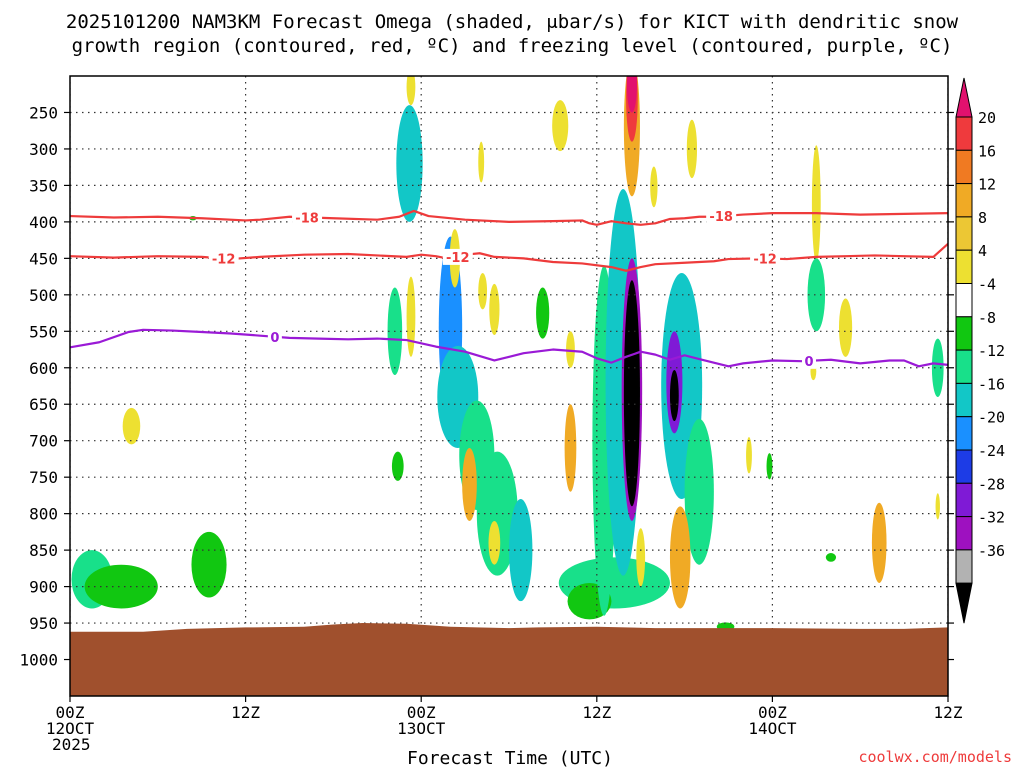 This screenshot has width=1024, height=768. I want to click on colorbar-label-5: -4, so click(987, 285).